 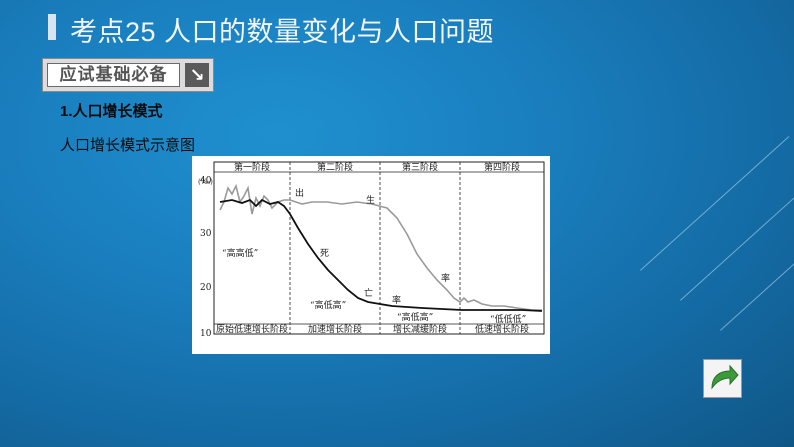 I want to click on stage-label: 第二阶段, so click(x=335, y=167).